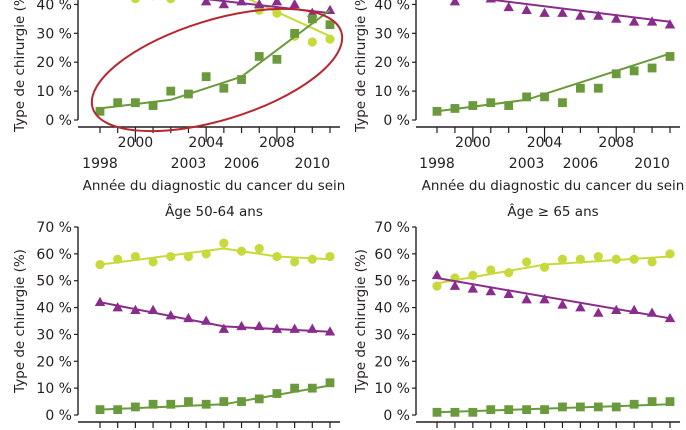 This screenshot has width=686, height=430. Describe the element at coordinates (214, 211) in the screenshot. I see `panel-title: Âge 50-64 ans` at that location.